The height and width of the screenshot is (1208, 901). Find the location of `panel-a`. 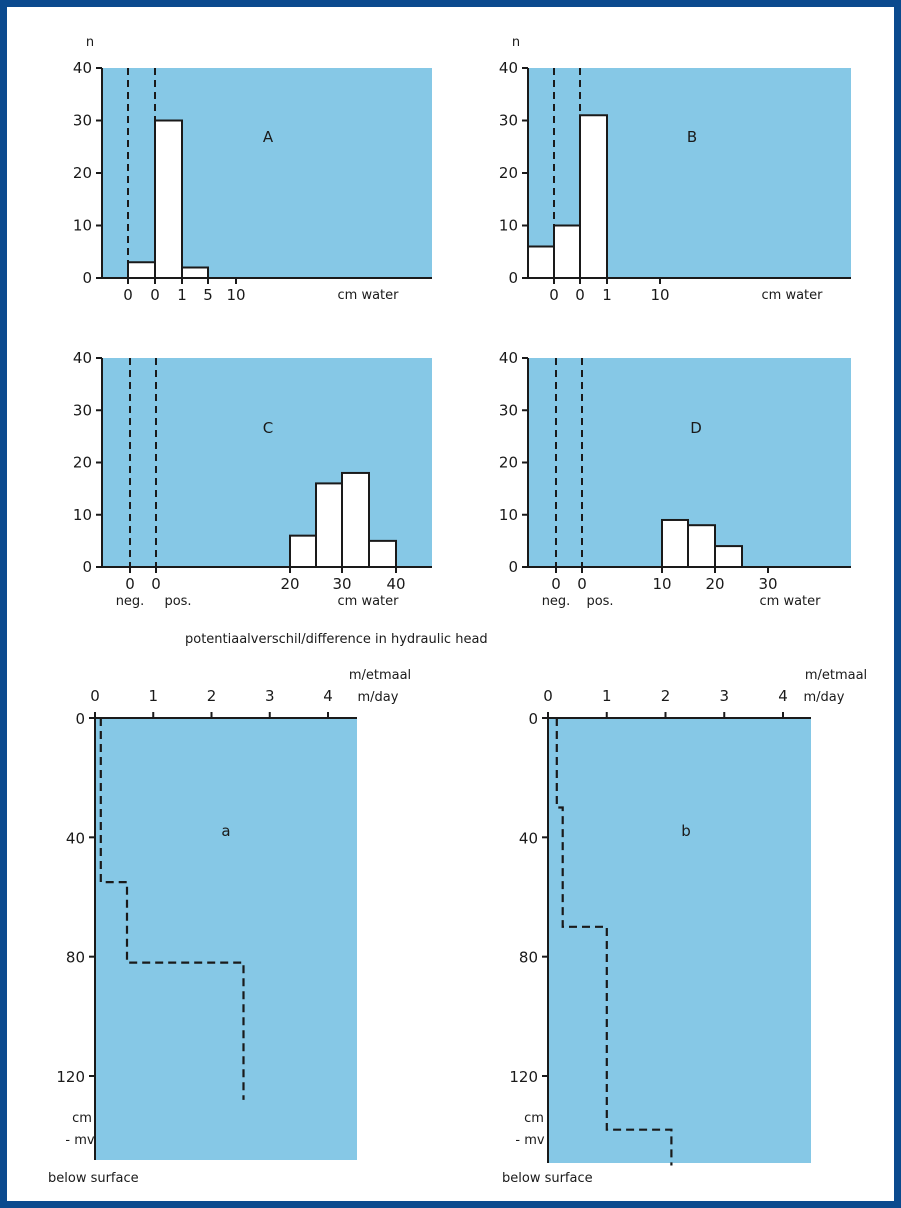

panel-a is located at coordinates (226, 939).